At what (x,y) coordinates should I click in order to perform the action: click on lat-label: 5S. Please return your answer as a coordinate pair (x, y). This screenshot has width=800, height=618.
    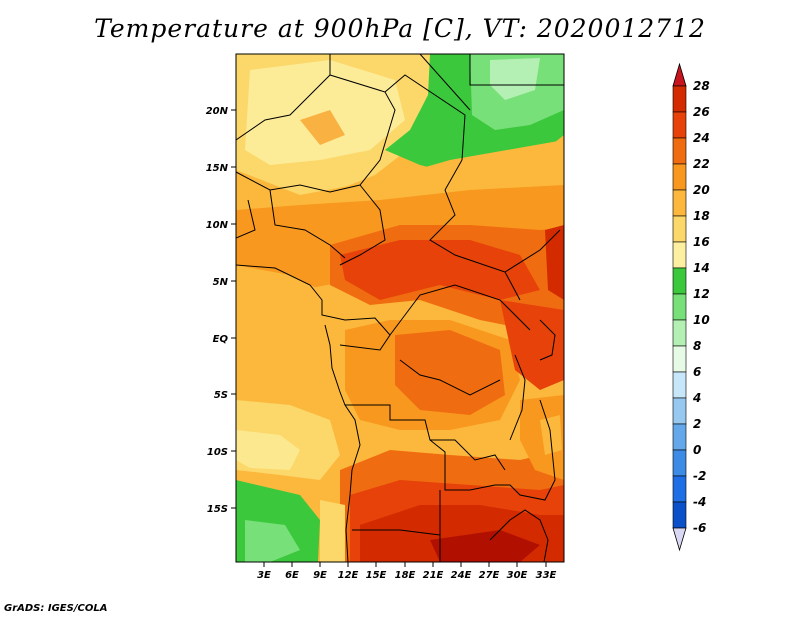
    Looking at the image, I should click on (221, 395).